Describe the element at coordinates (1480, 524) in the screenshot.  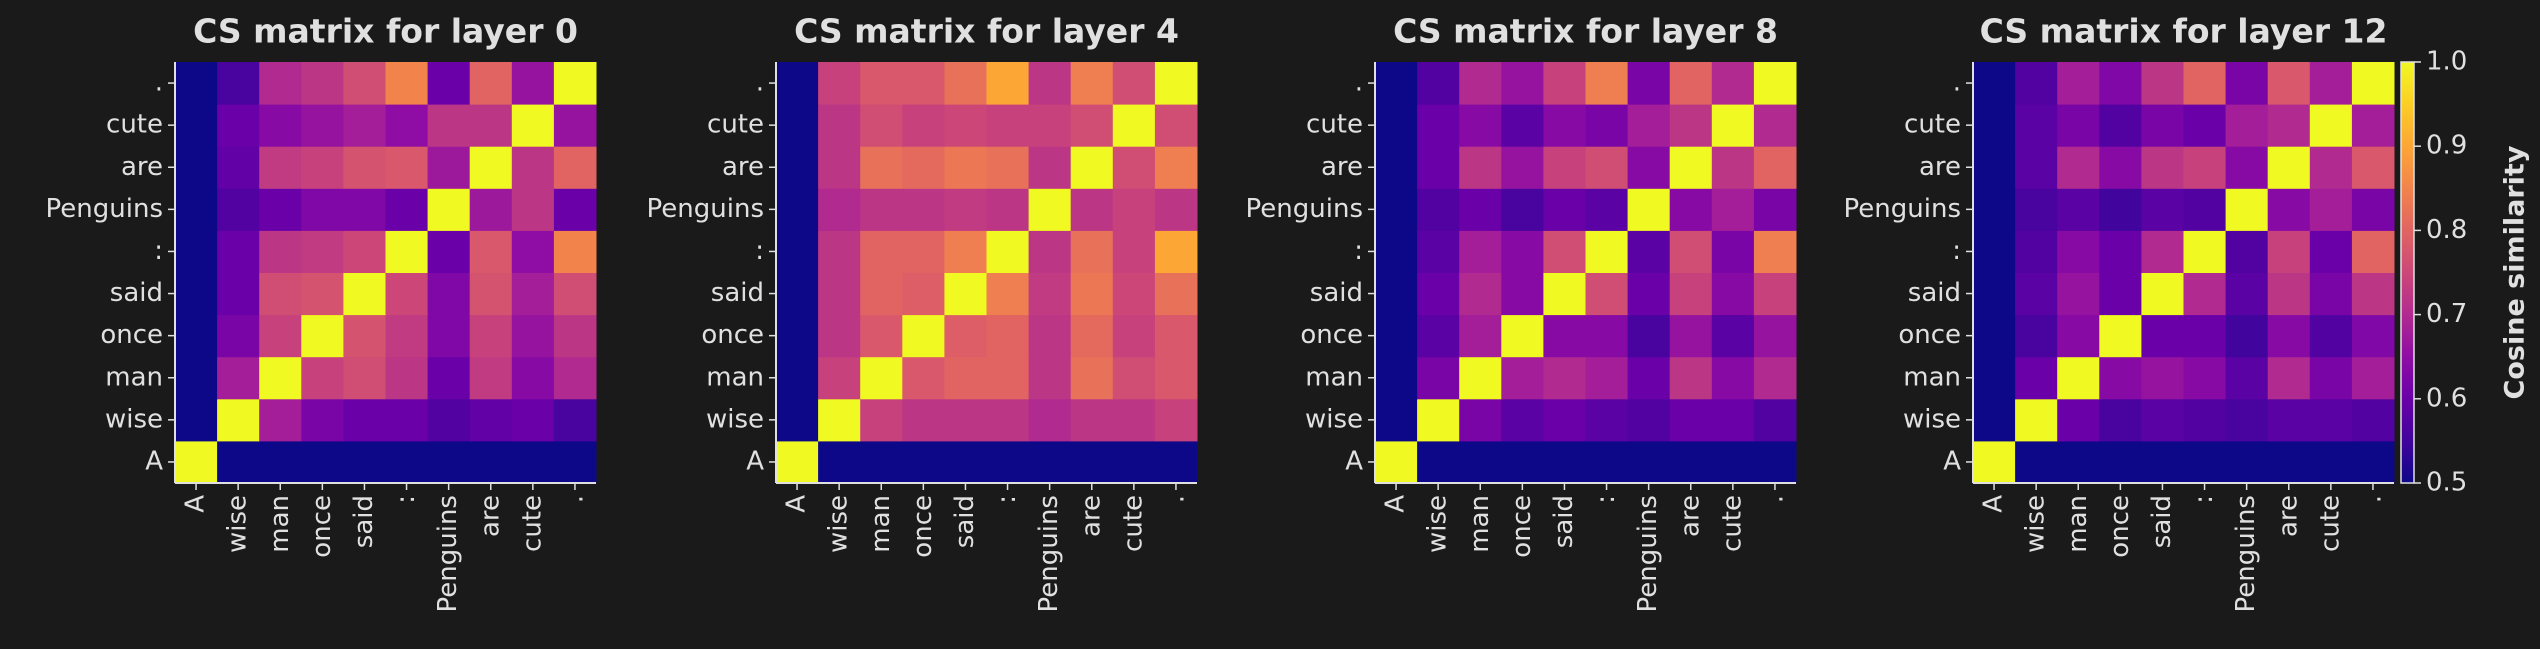
I see `x-tick-label: man` at that location.